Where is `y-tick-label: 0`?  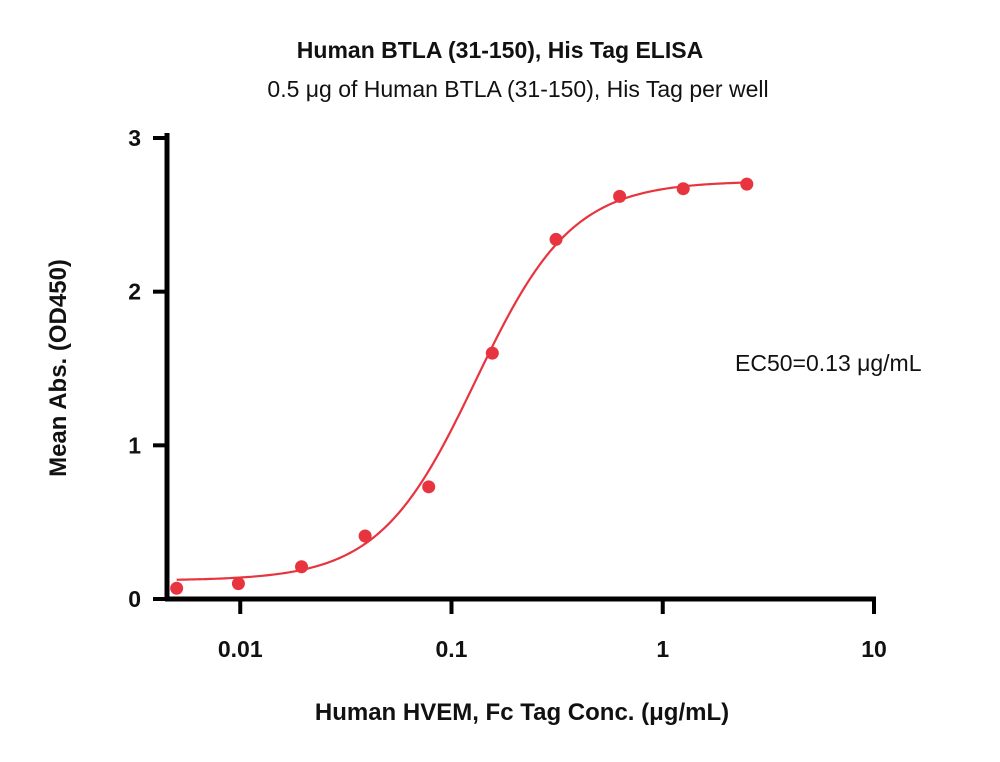 y-tick-label: 0 is located at coordinates (134, 599).